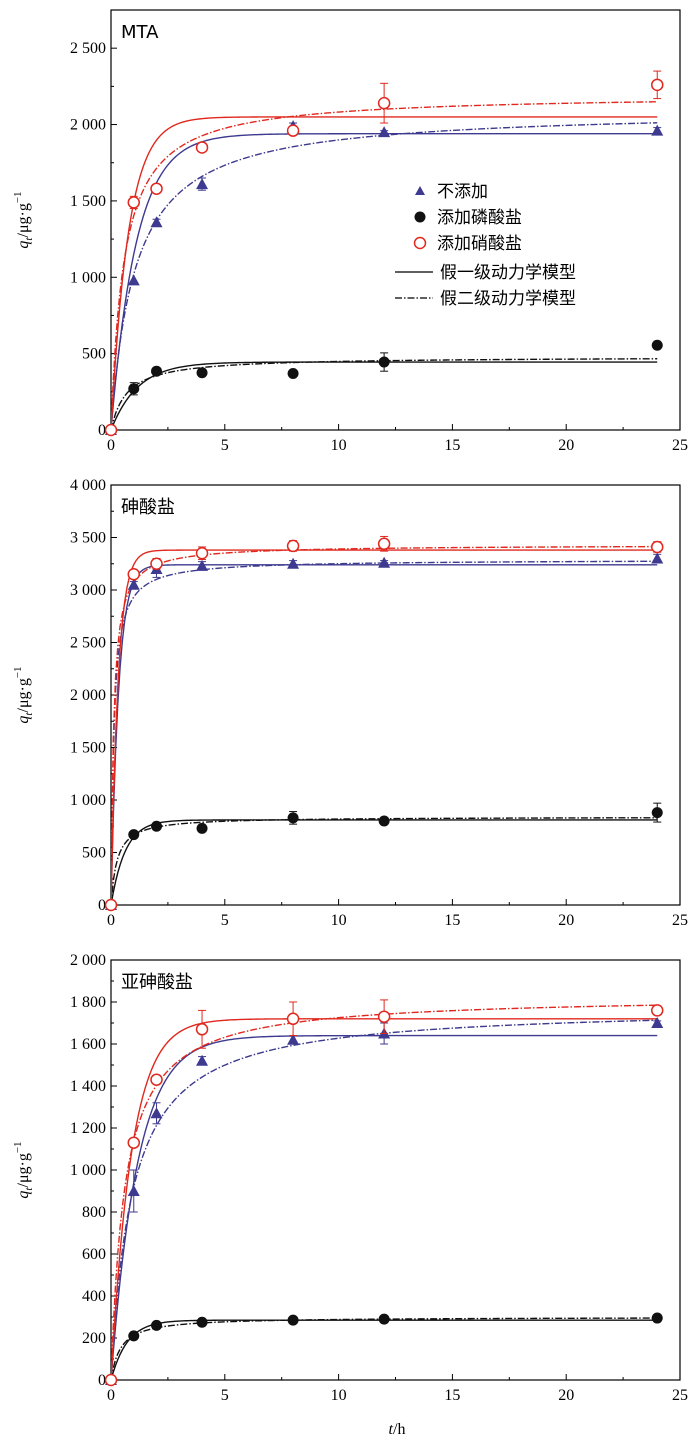 This screenshot has height=1443, width=700. Describe the element at coordinates (88, 748) in the screenshot. I see `y-tick-label: 1 500` at that location.